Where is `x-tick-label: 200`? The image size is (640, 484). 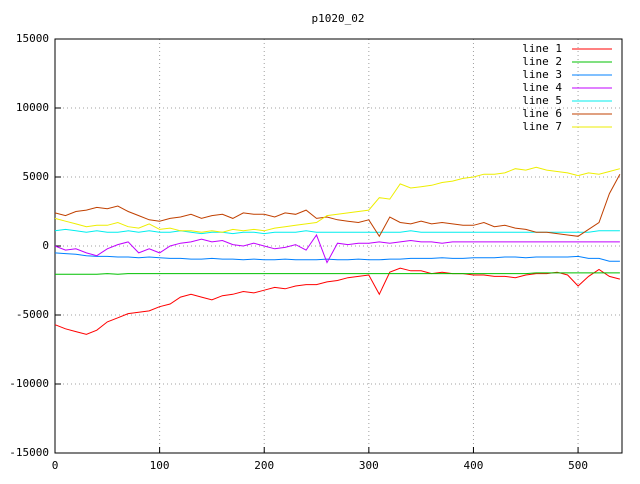
x-tick-label: 200 is located at coordinates (264, 465).